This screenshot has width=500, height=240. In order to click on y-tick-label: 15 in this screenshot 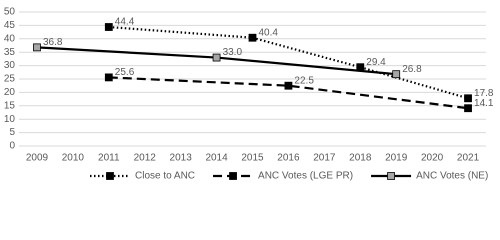, I will do `click(10, 105)`.